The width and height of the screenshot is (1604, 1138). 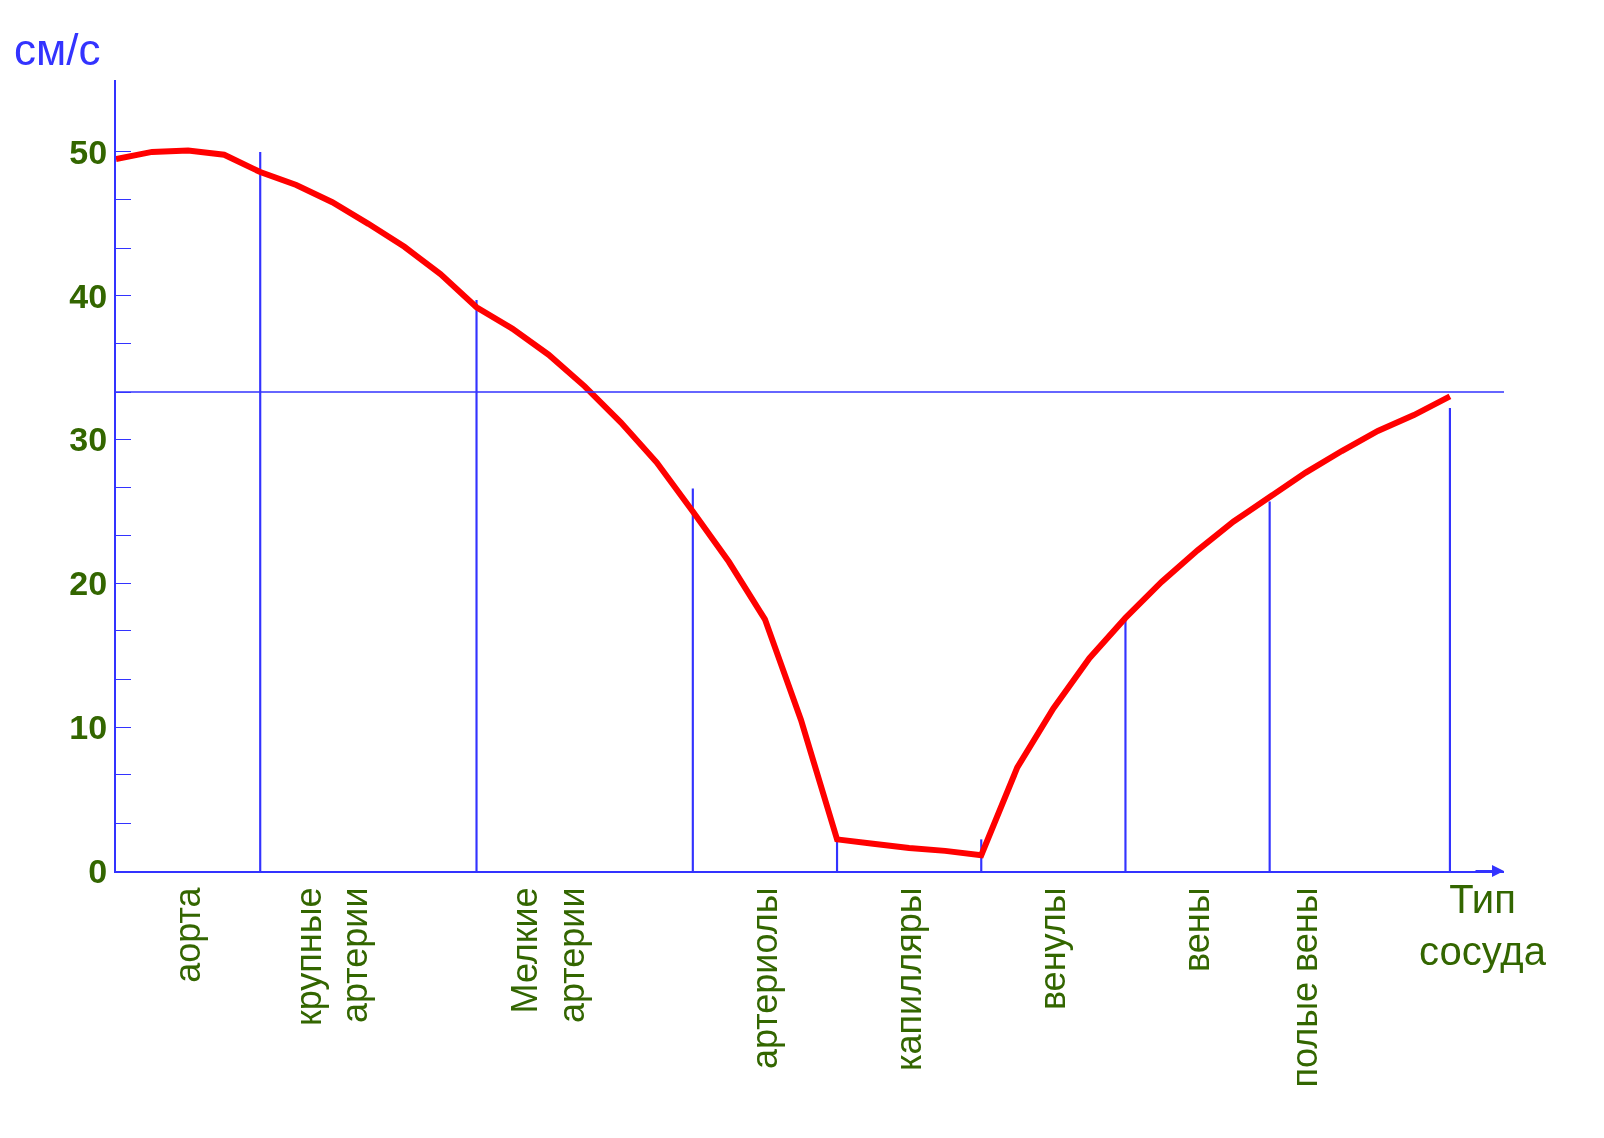 I want to click on x-tick-label: артериолы, so click(x=764, y=978).